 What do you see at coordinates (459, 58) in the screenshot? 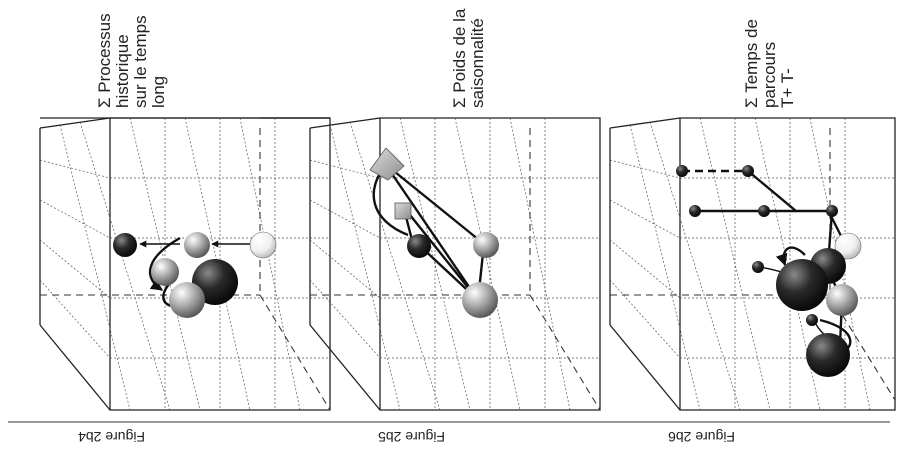
I see `panel-label-line: Σ Poids de la` at bounding box center [459, 58].